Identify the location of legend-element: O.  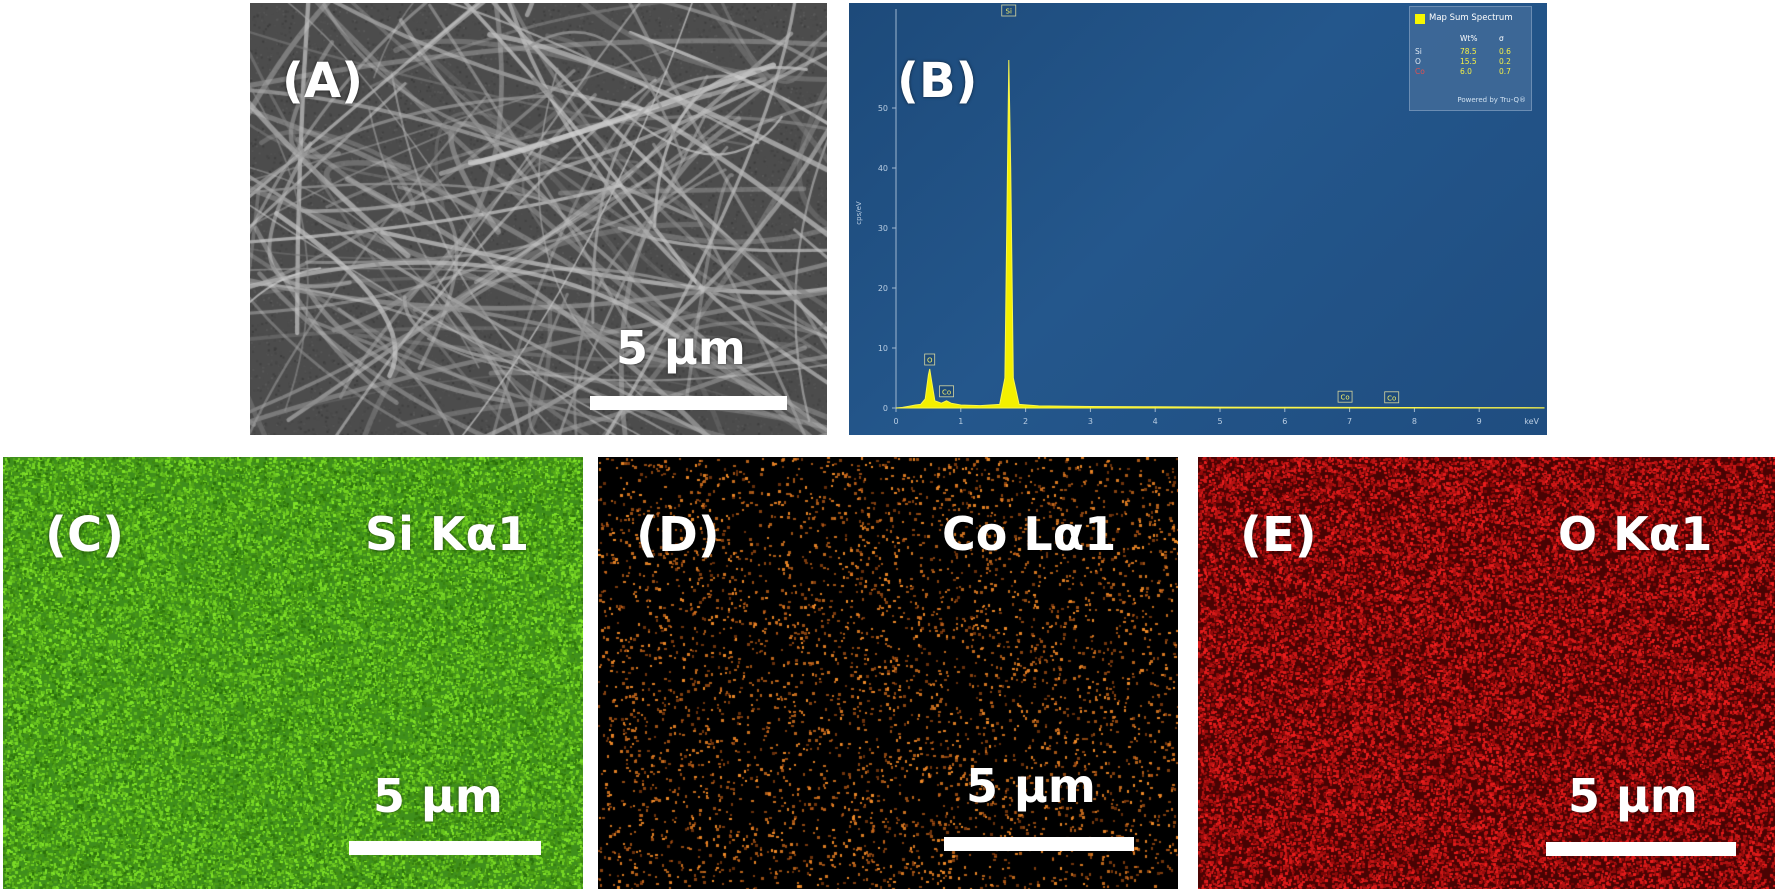
(1418, 61).